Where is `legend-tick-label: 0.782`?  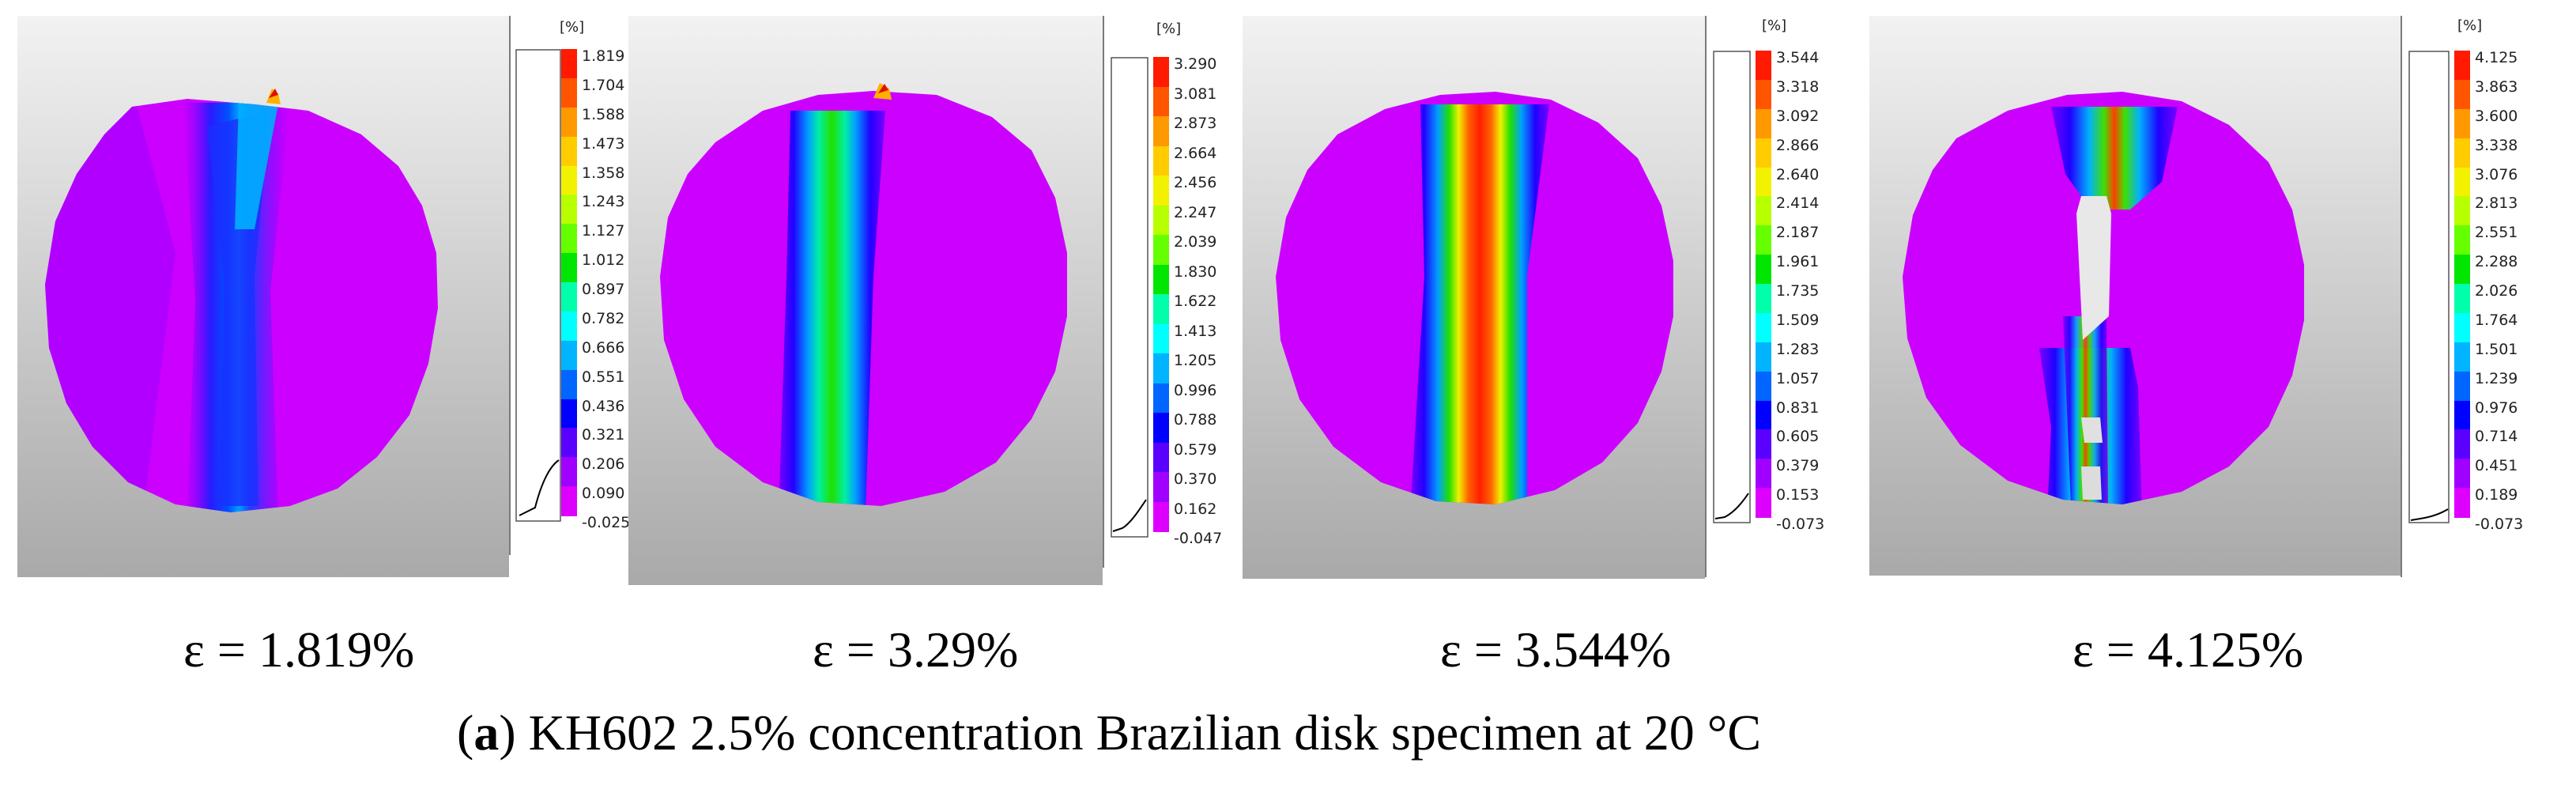 legend-tick-label: 0.782 is located at coordinates (603, 318).